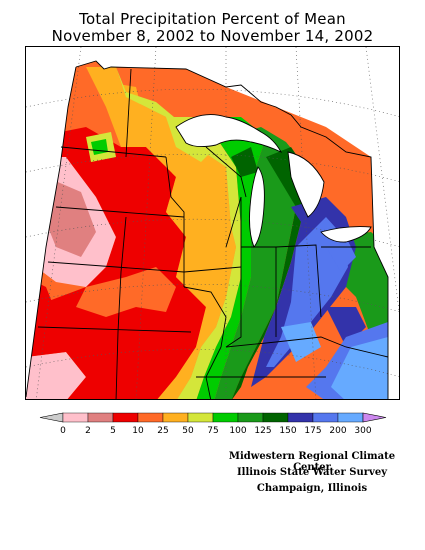  What do you see at coordinates (374, 417) in the screenshot?
I see `legend-high-arrow` at bounding box center [374, 417].